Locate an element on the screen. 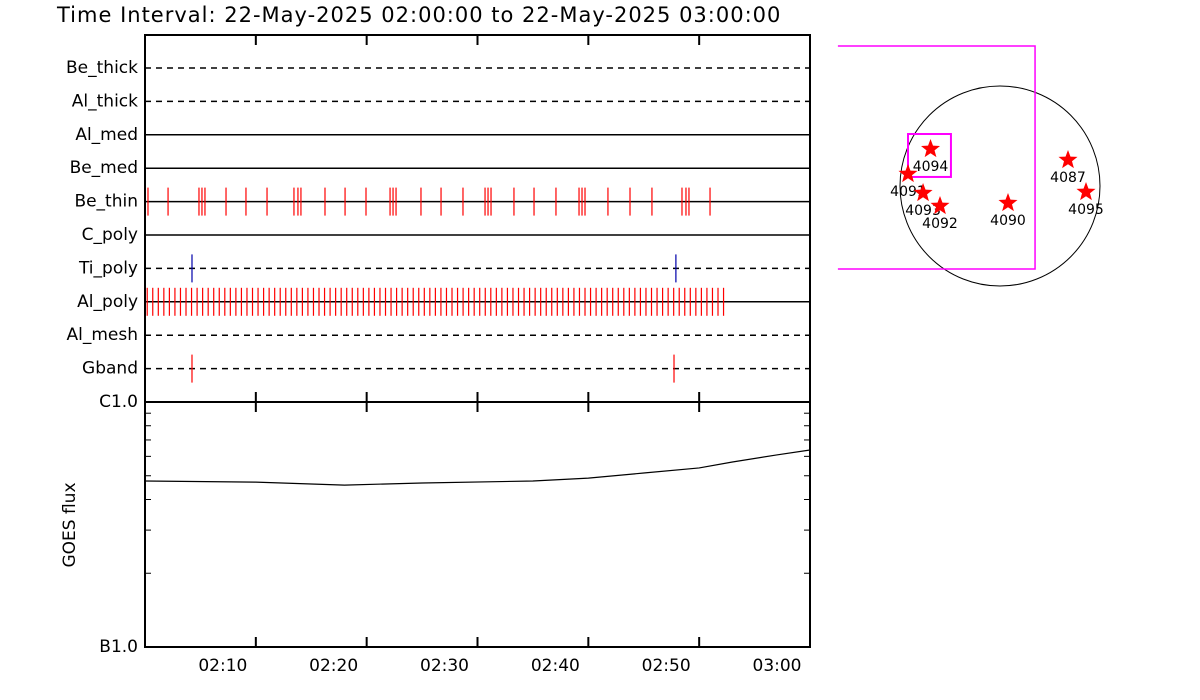  region-label: 4087 is located at coordinates (1068, 178).